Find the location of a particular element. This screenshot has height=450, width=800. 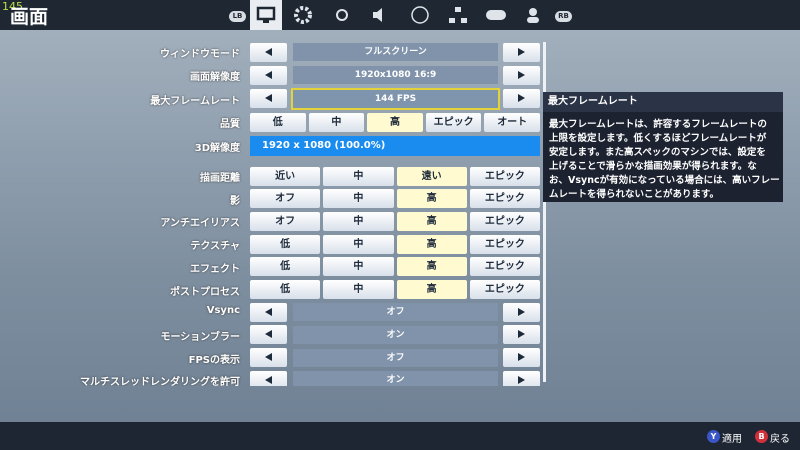

apply-key: Y is located at coordinates (713, 436).